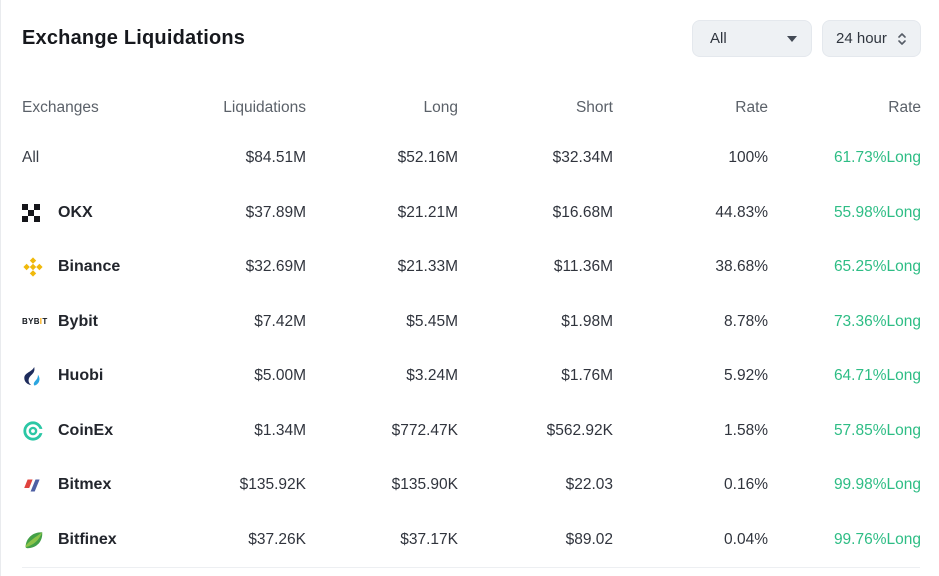  Describe the element at coordinates (718, 38) in the screenshot. I see `exchange-filter-value: All` at that location.